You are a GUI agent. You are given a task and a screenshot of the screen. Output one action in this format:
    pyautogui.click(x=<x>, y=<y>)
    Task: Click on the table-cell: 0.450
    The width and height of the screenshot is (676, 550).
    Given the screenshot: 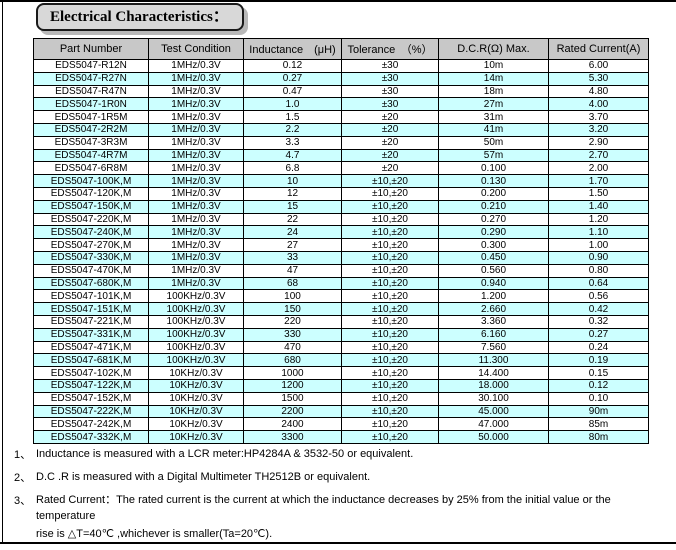 What is the action you would take?
    pyautogui.click(x=493, y=257)
    